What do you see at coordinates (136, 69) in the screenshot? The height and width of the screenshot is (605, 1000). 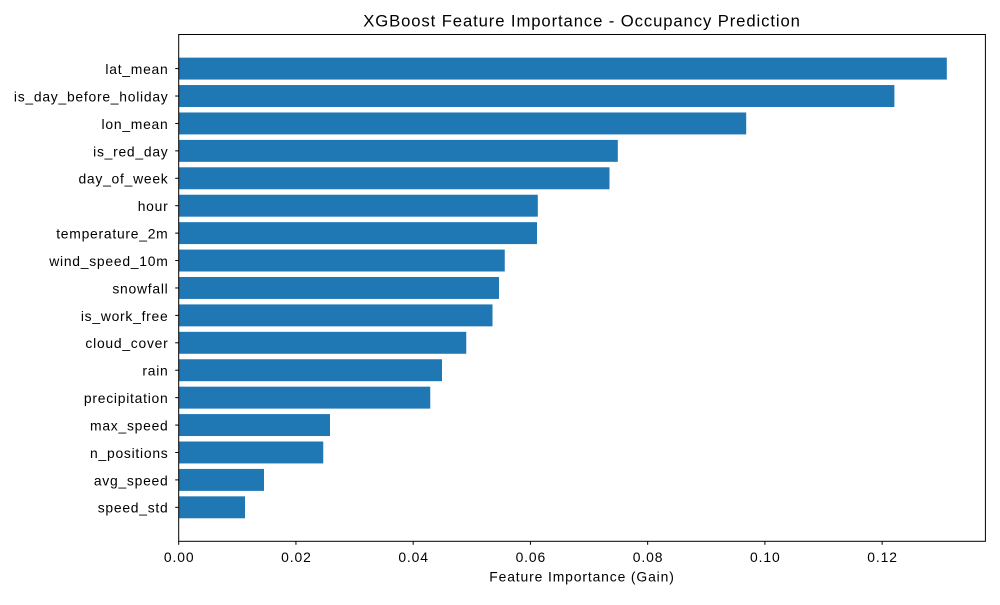 I see `svg-text: lat_mean` at bounding box center [136, 69].